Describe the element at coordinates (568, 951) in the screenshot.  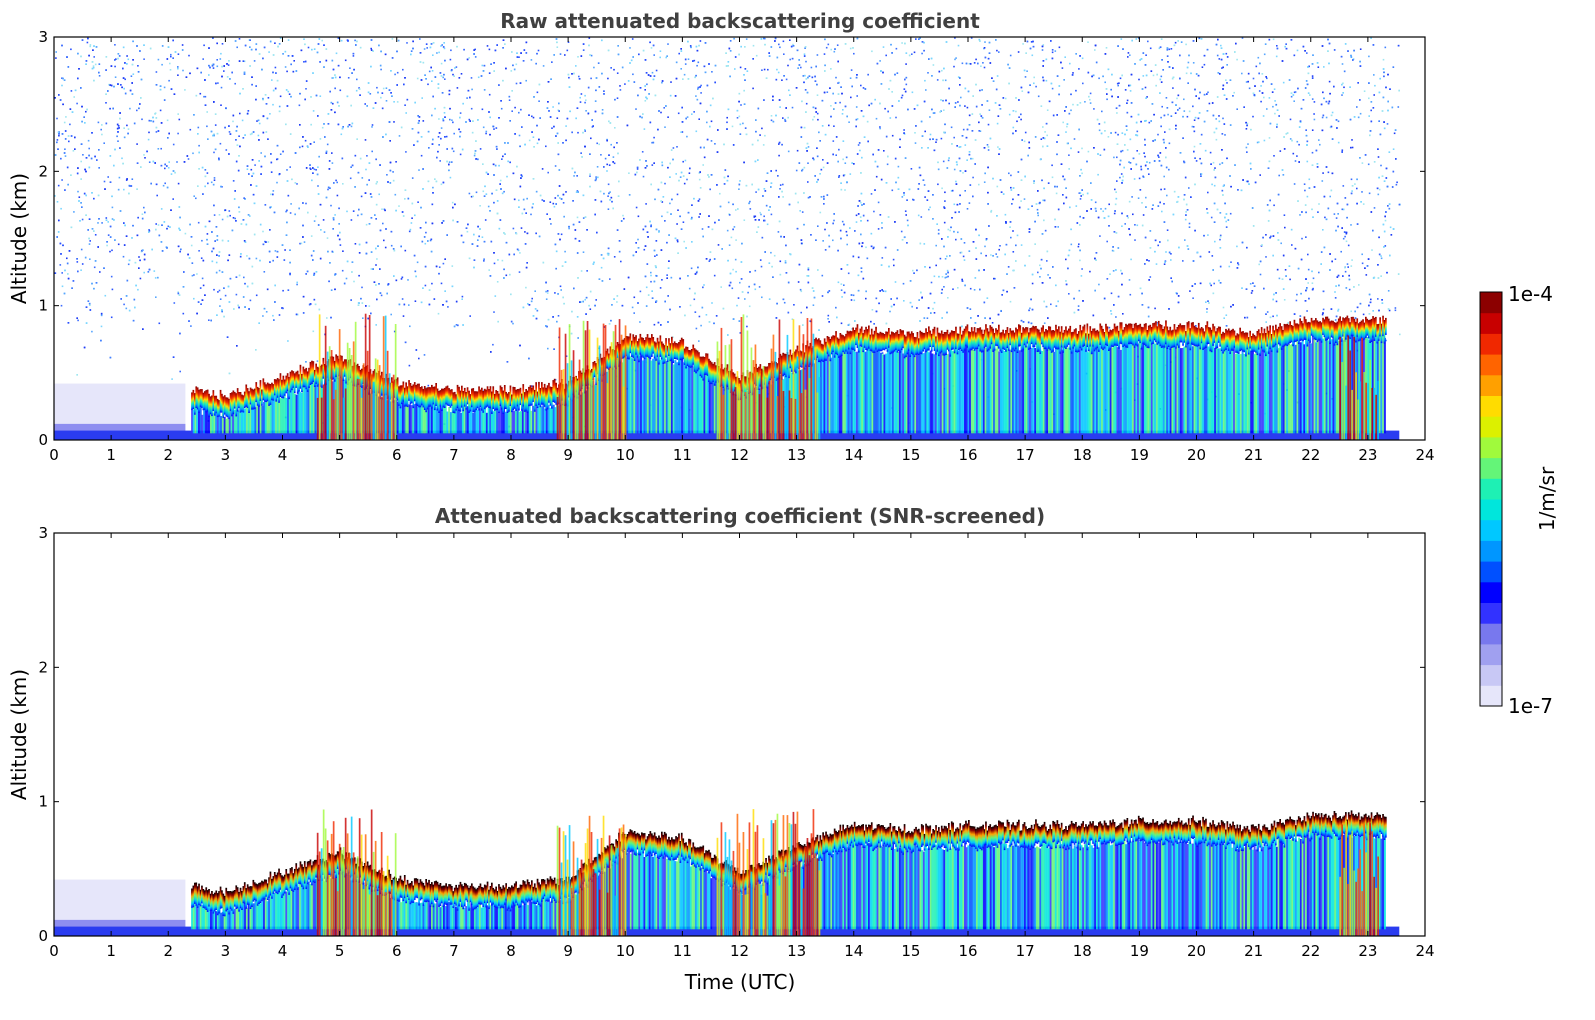
I see `x-tick-label: 9` at that location.